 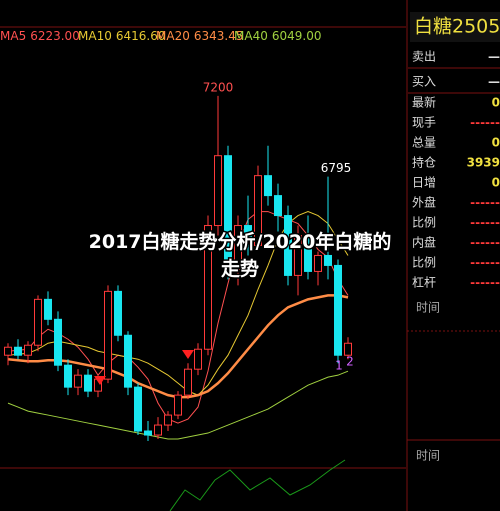 I want to click on high-label: 7200, so click(x=218, y=87).